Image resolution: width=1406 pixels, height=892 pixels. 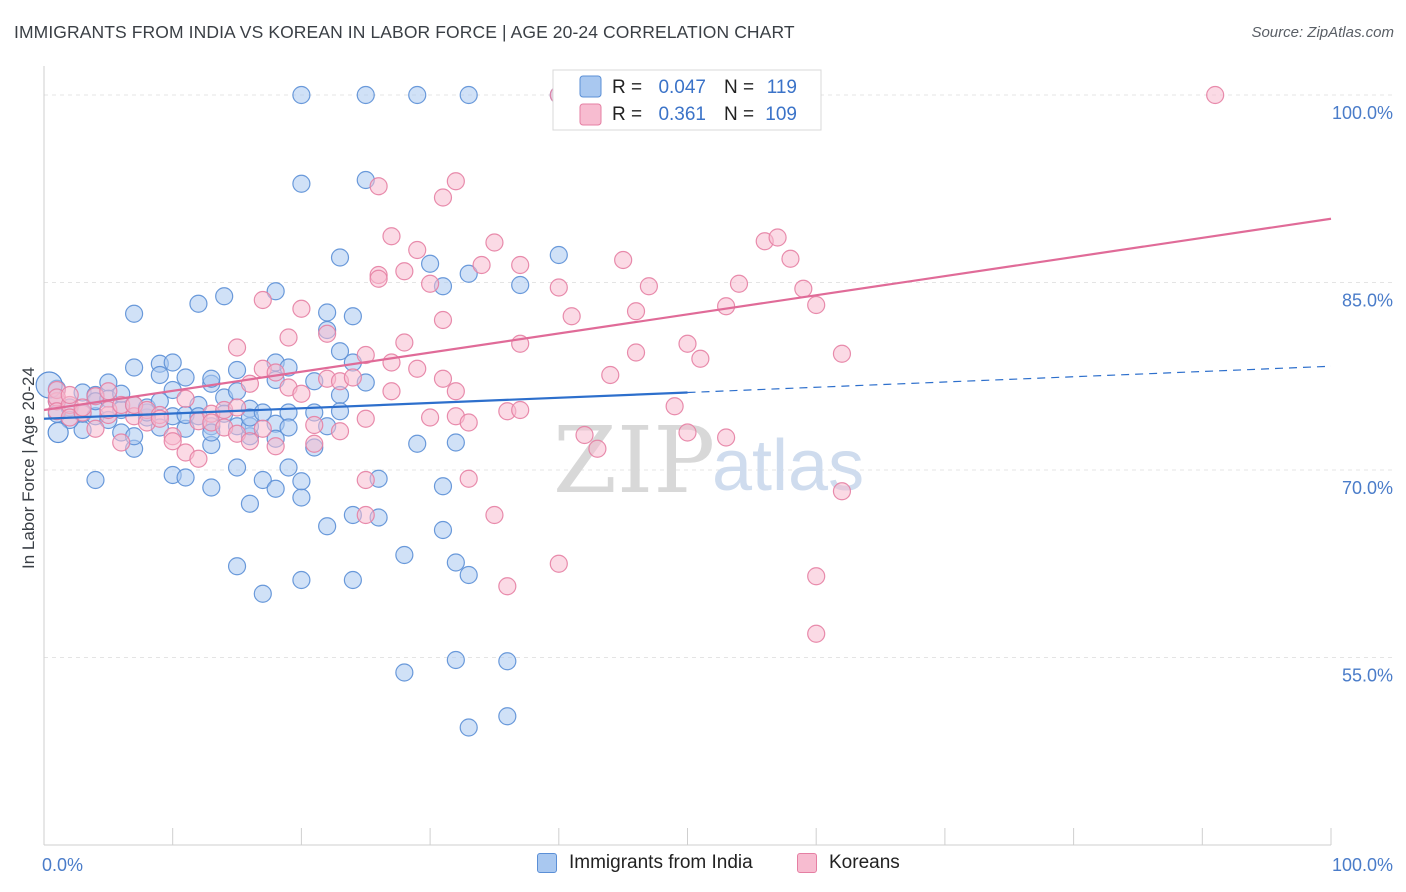 What do you see at coordinates (1322, 32) in the screenshot?
I see `source-label: Source: ZipAtlas.com` at bounding box center [1322, 32].